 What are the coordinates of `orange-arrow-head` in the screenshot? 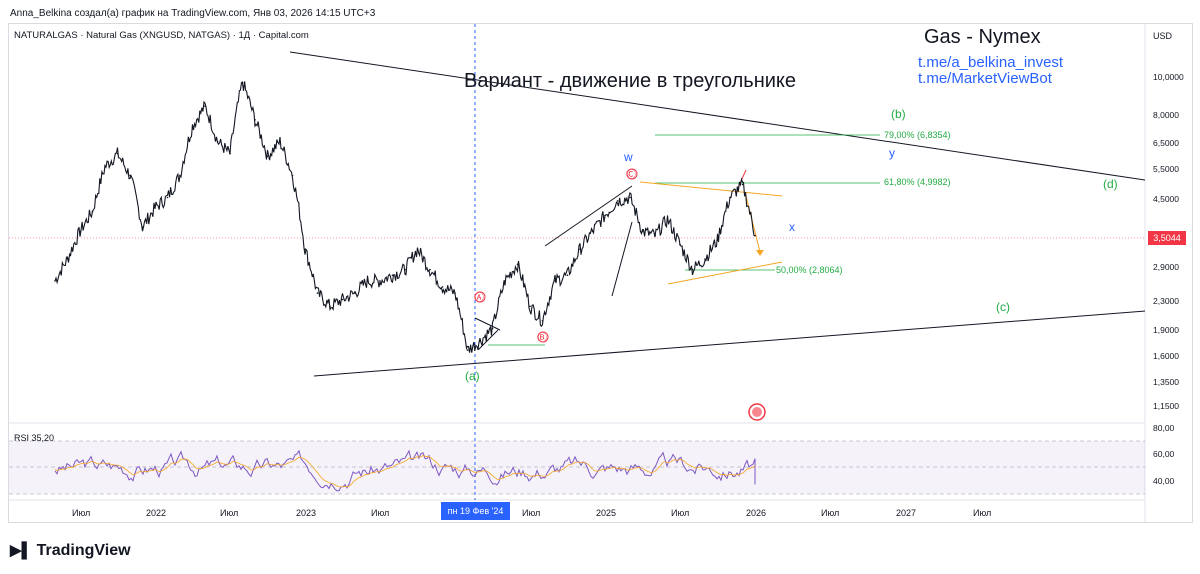 It's located at (760, 253).